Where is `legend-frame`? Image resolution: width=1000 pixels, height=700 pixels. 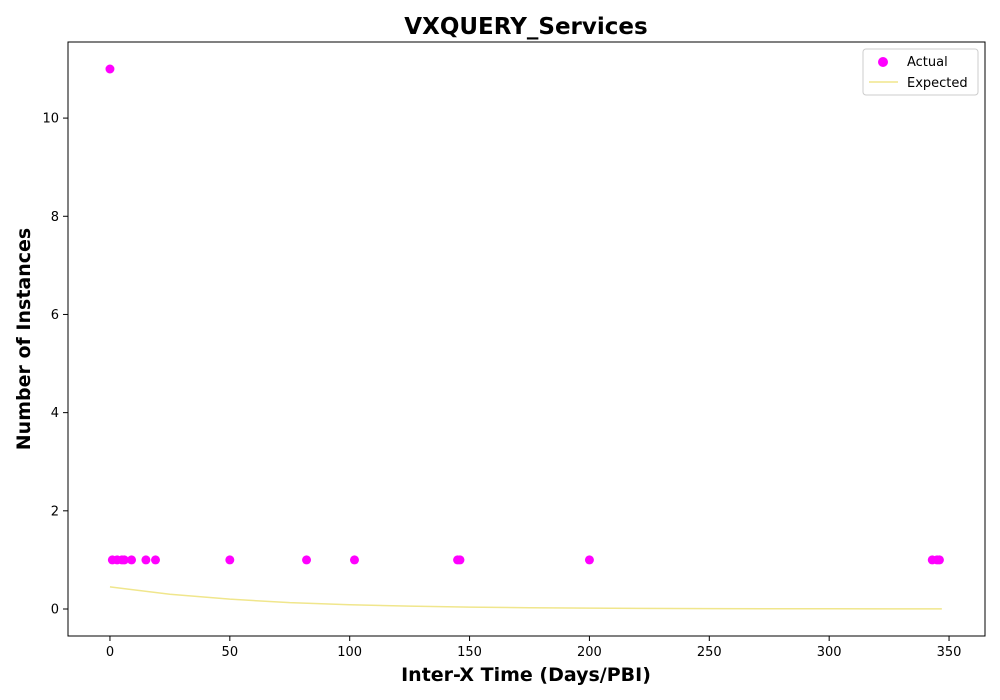
legend-frame is located at coordinates (920, 72).